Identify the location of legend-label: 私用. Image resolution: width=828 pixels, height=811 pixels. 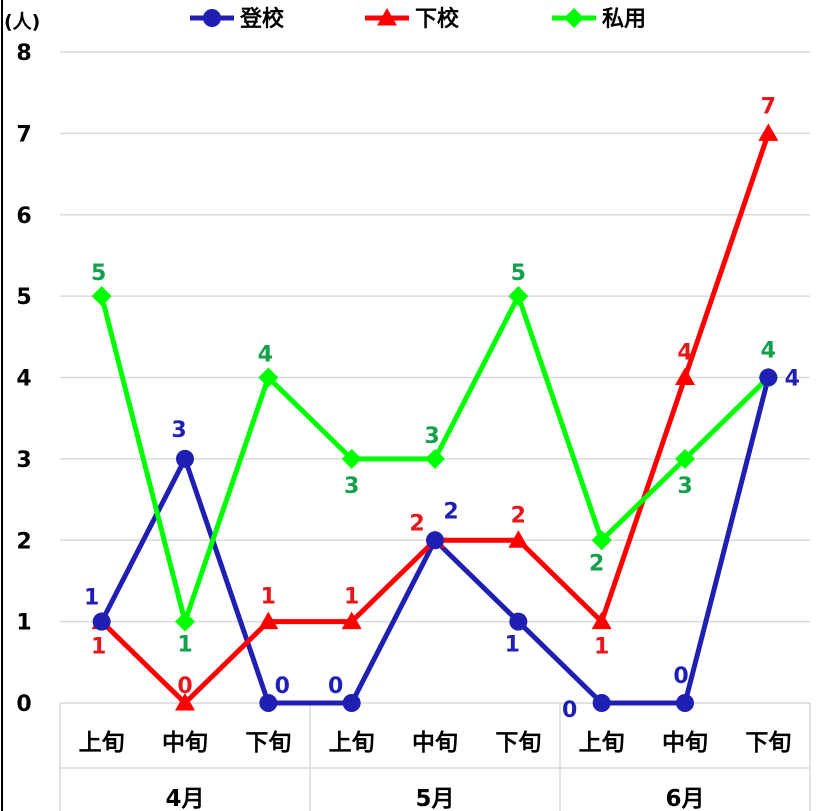
(624, 19).